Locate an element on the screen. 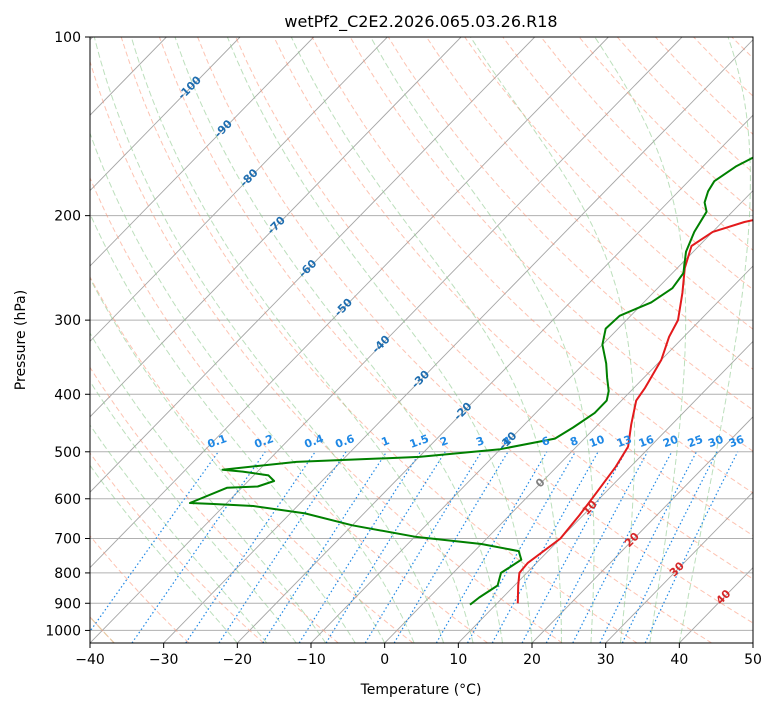 Image resolution: width=775 pixels, height=712 pixels. y-tick-label: 100 is located at coordinates (67, 38).